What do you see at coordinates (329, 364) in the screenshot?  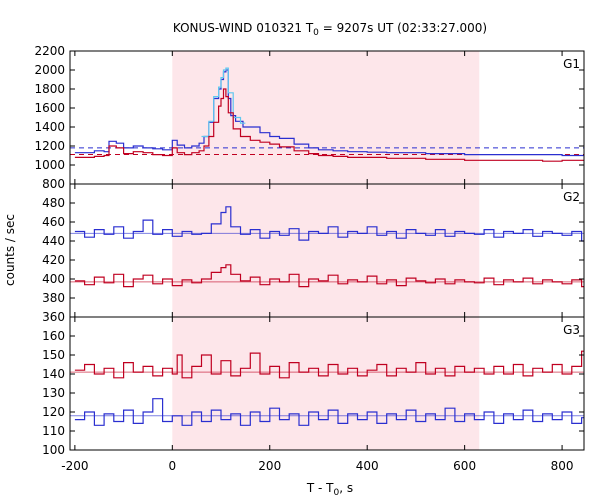 I see `series-red-g3` at bounding box center [329, 364].